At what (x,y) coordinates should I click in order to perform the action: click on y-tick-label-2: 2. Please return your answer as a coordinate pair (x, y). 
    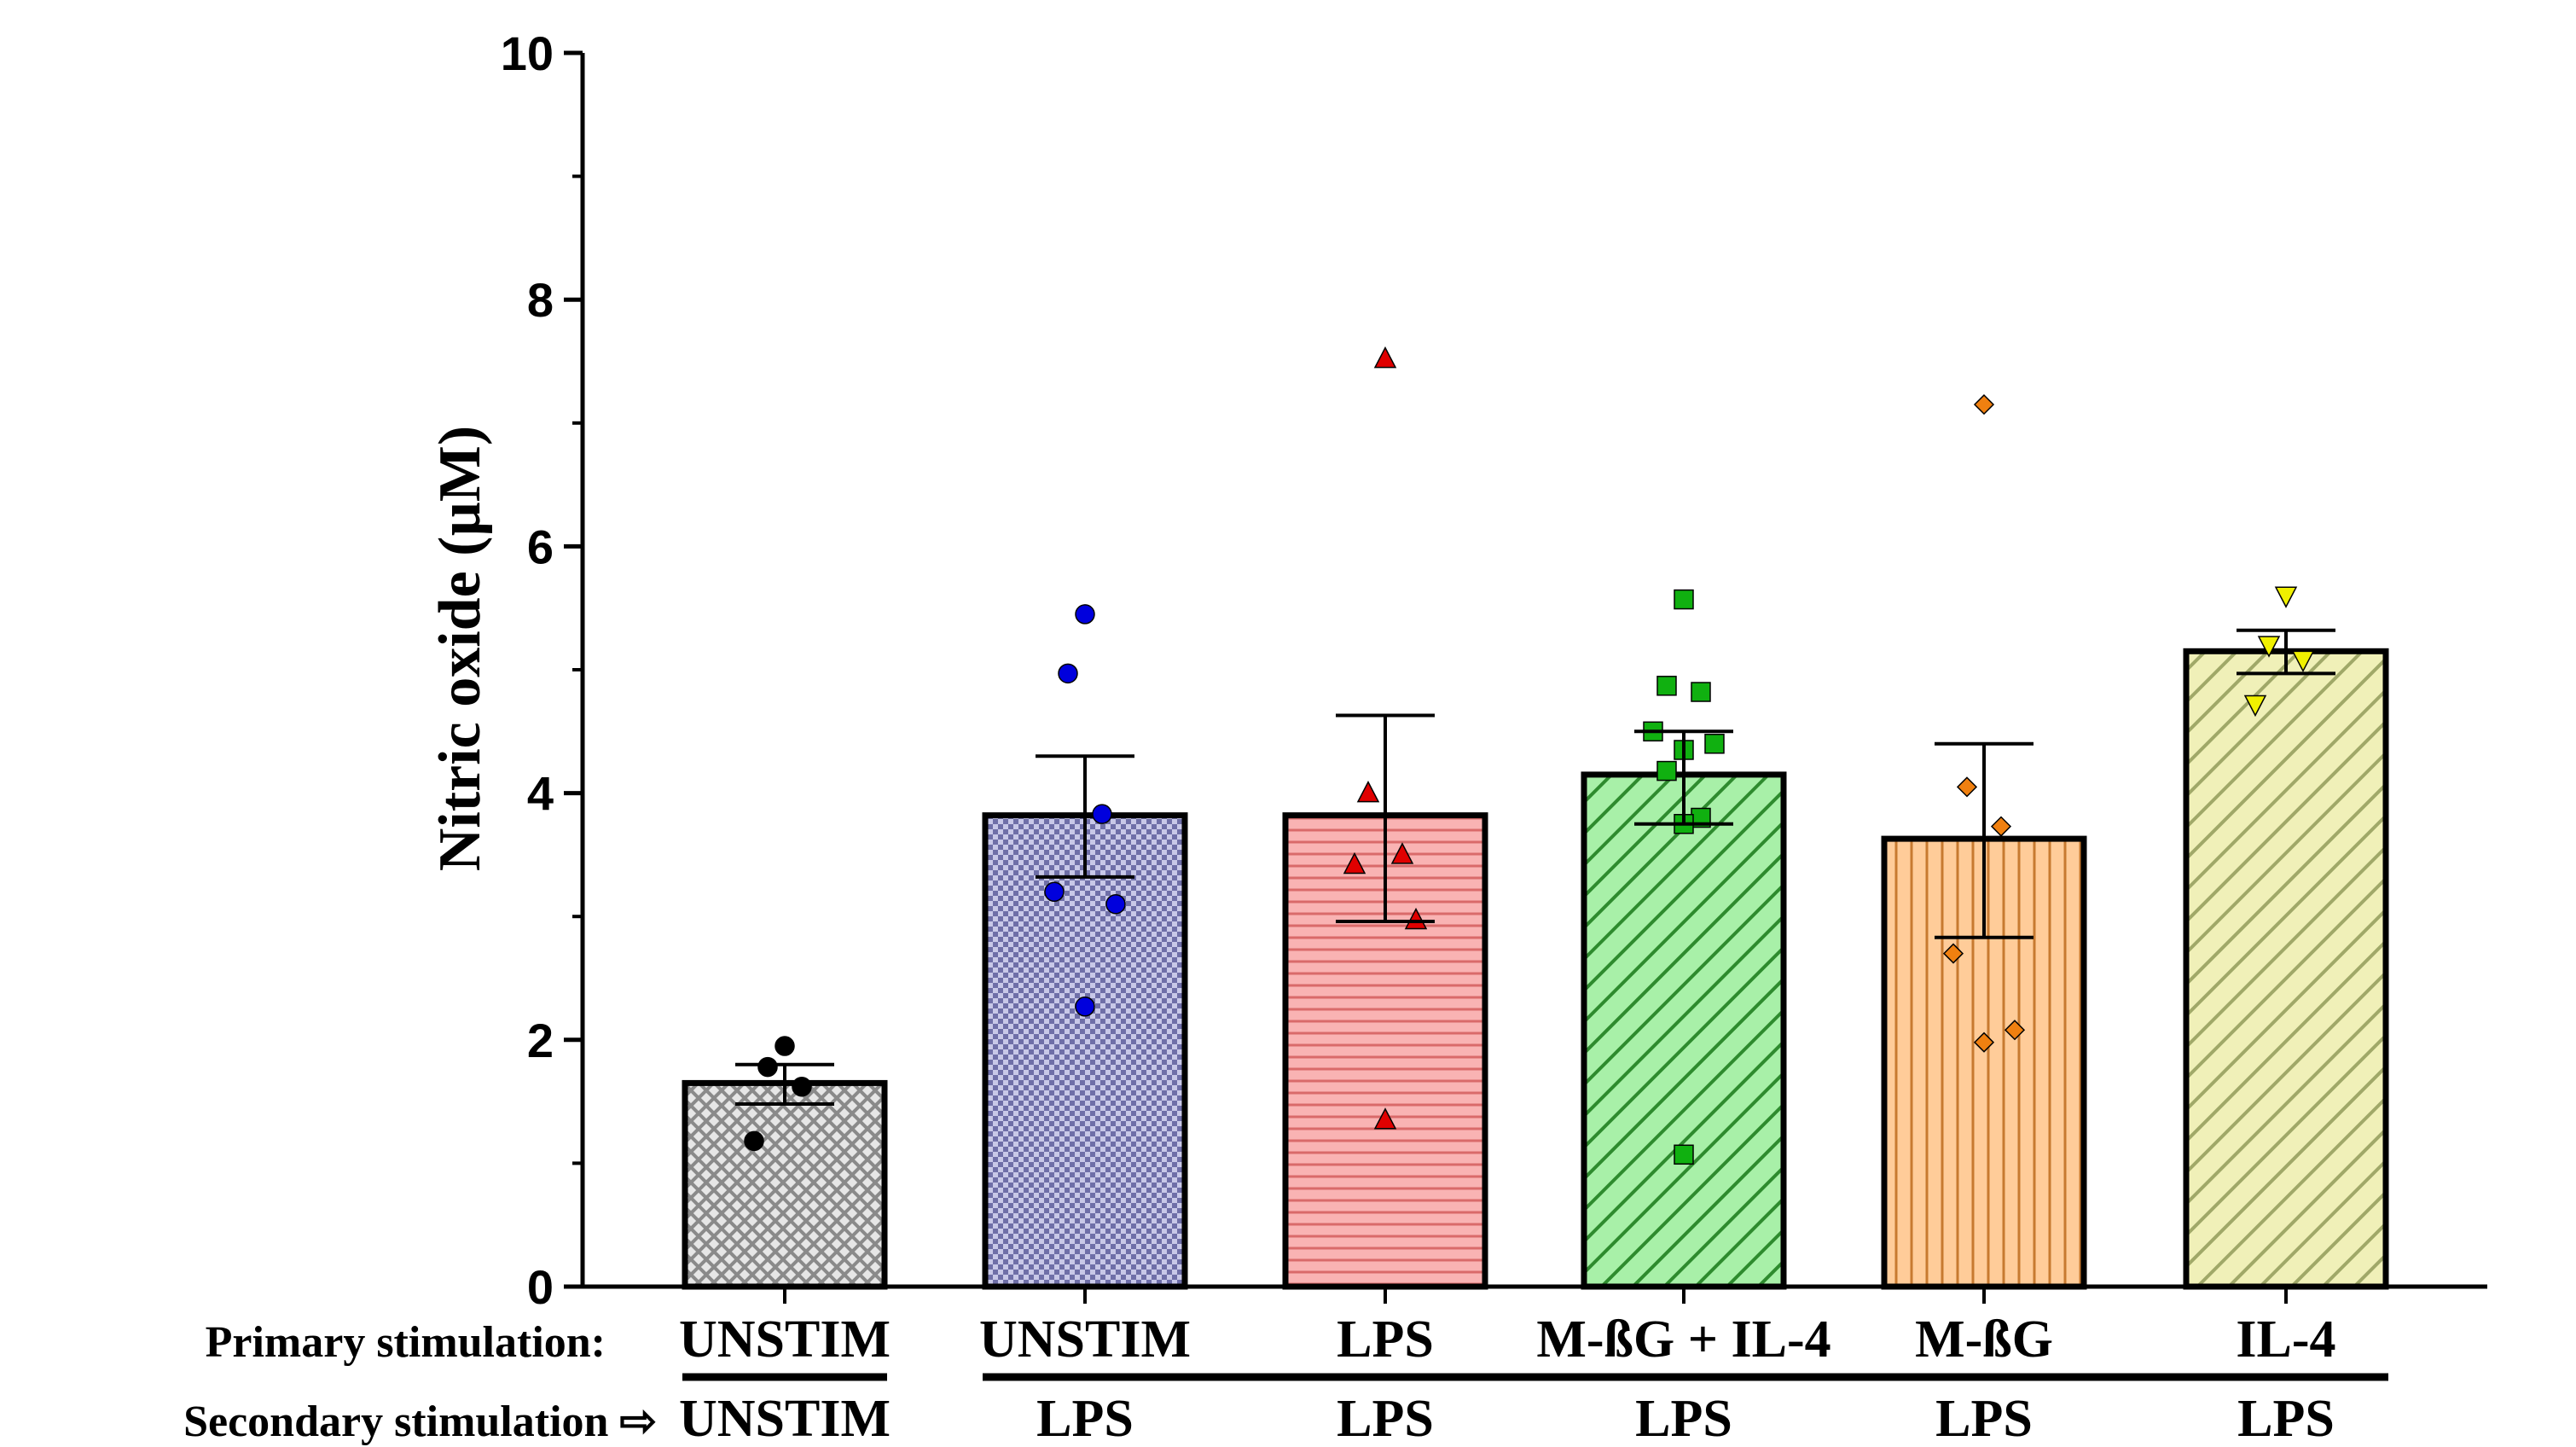
    Looking at the image, I should click on (540, 1040).